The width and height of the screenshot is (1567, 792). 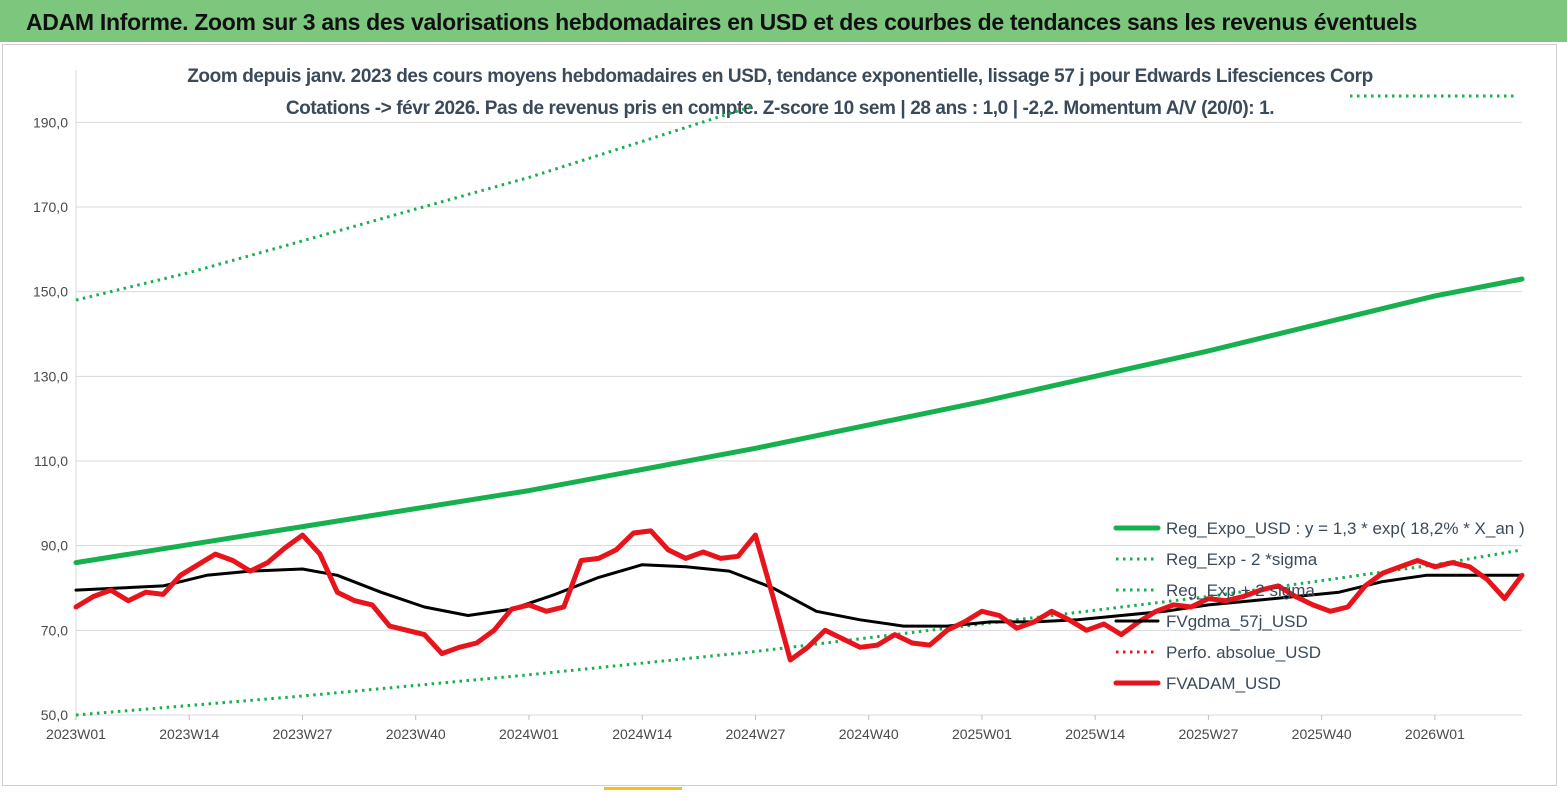 What do you see at coordinates (1322, 734) in the screenshot?
I see `x-tick-label-2025W40: 2025W40` at bounding box center [1322, 734].